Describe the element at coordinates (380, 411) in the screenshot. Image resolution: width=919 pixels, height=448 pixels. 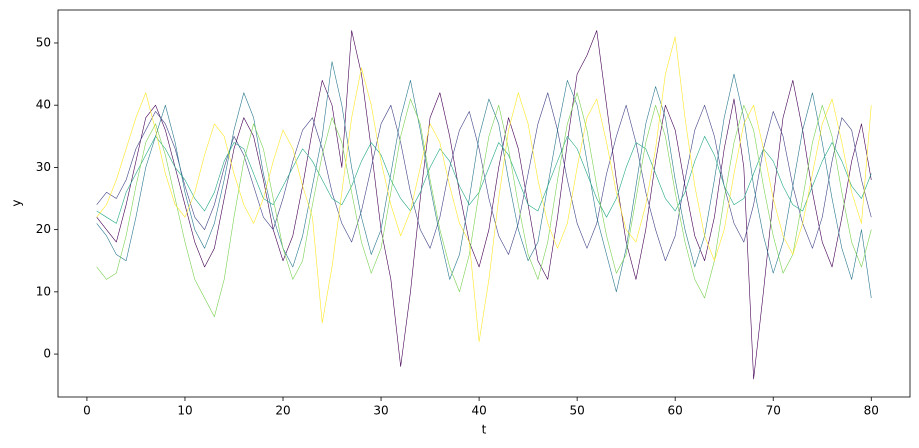
I see `x-tick-label: 30` at that location.